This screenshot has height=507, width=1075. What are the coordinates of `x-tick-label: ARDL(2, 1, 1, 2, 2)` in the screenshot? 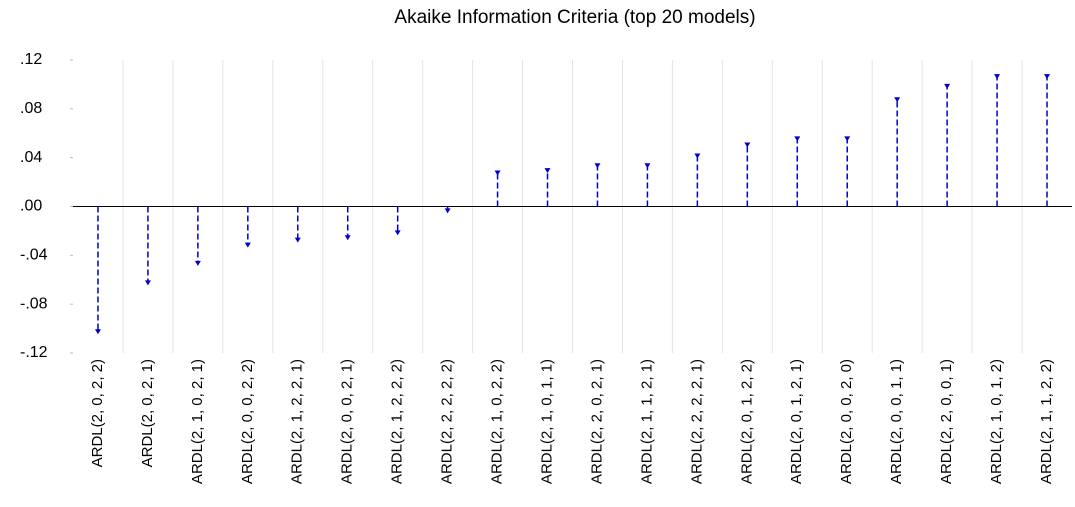 It's located at (1046, 421).